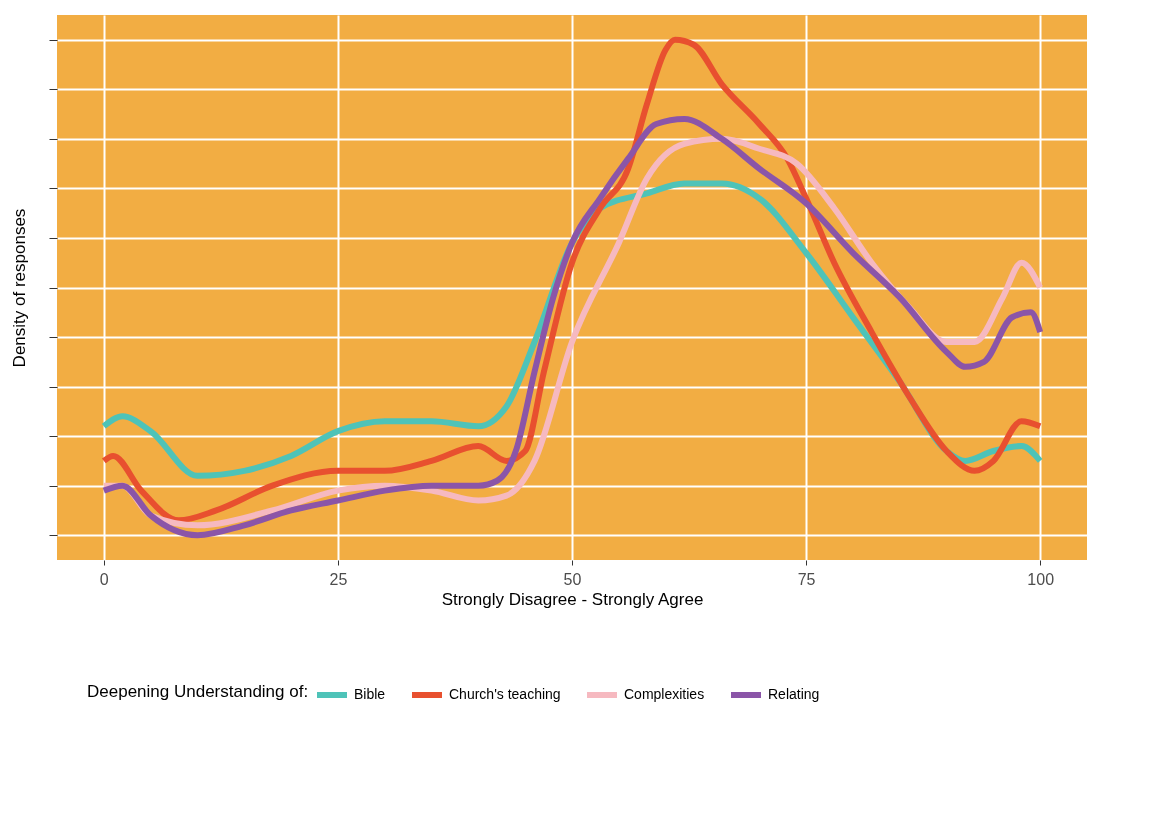  I want to click on x-axis-title: Strongly Disagree - Strongly Agree, so click(572, 599).